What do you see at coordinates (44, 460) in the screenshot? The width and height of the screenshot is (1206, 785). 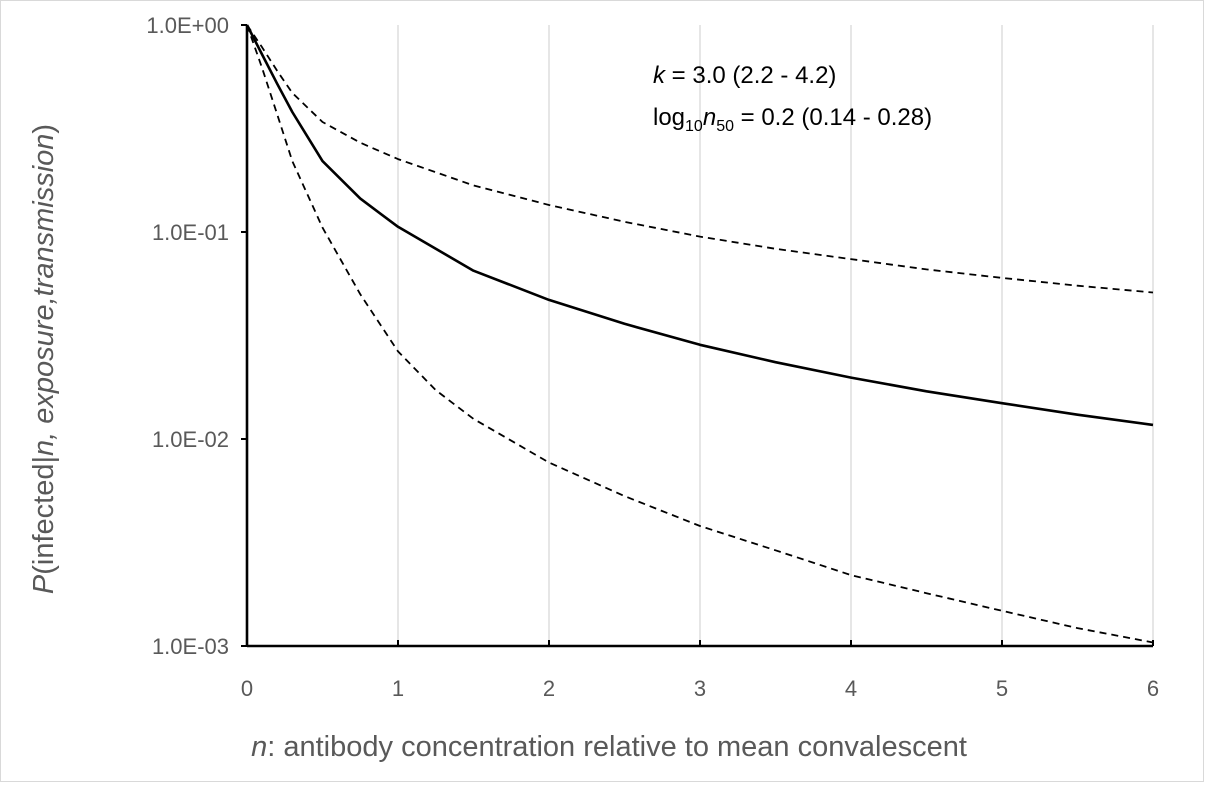 I see `y-axis-title-bar: |` at bounding box center [44, 460].